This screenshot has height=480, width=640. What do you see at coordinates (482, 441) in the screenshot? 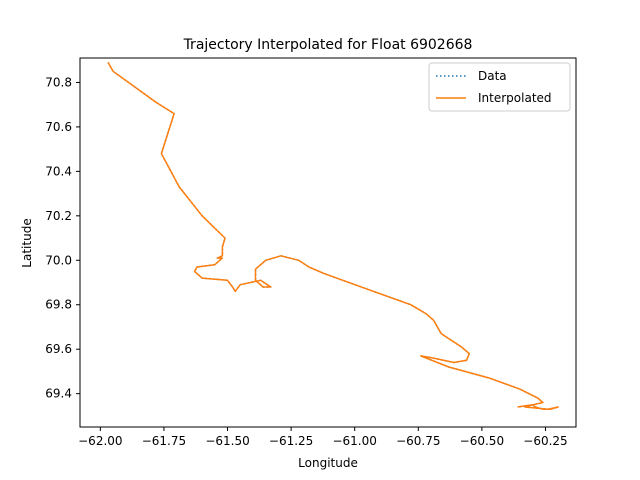
I see `x-tick-label: −60.50` at bounding box center [482, 441].